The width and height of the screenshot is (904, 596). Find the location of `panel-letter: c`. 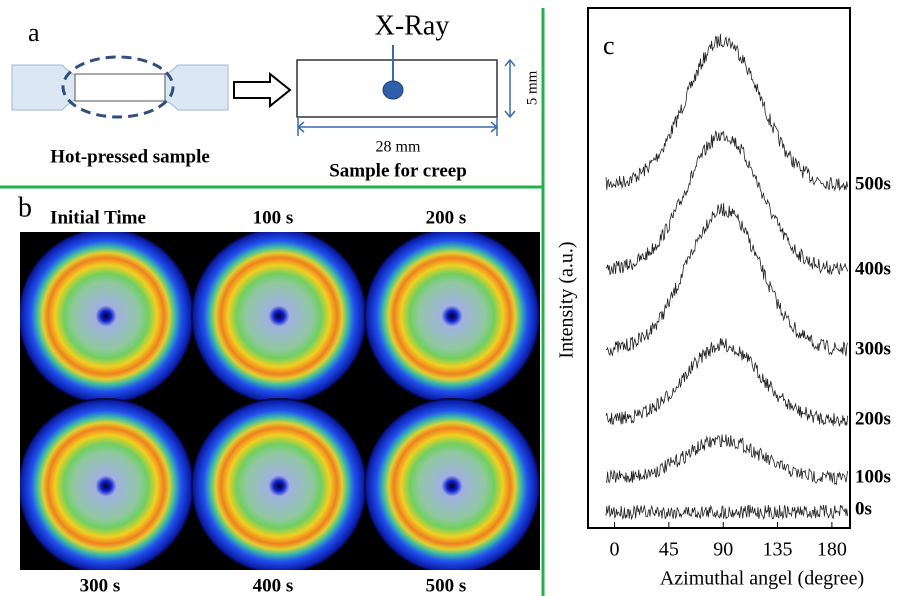

panel-letter: c is located at coordinates (609, 45).